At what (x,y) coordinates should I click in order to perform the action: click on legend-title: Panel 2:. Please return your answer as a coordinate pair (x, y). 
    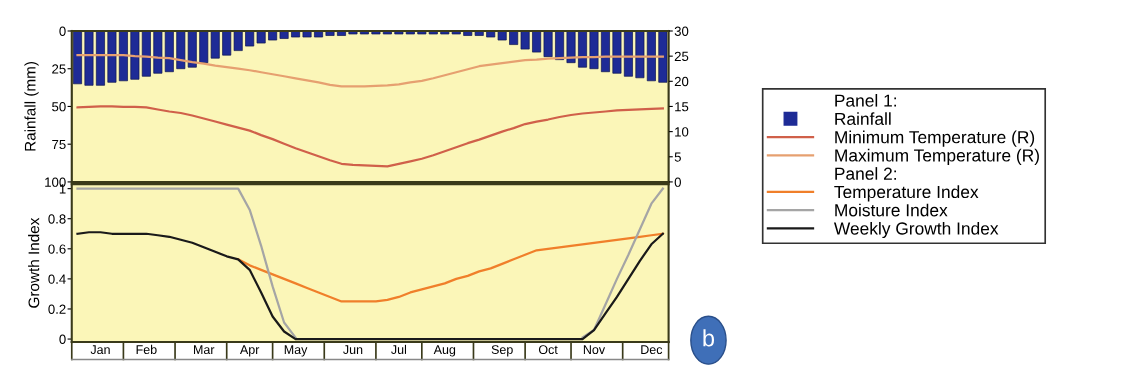
    Looking at the image, I should click on (865, 173).